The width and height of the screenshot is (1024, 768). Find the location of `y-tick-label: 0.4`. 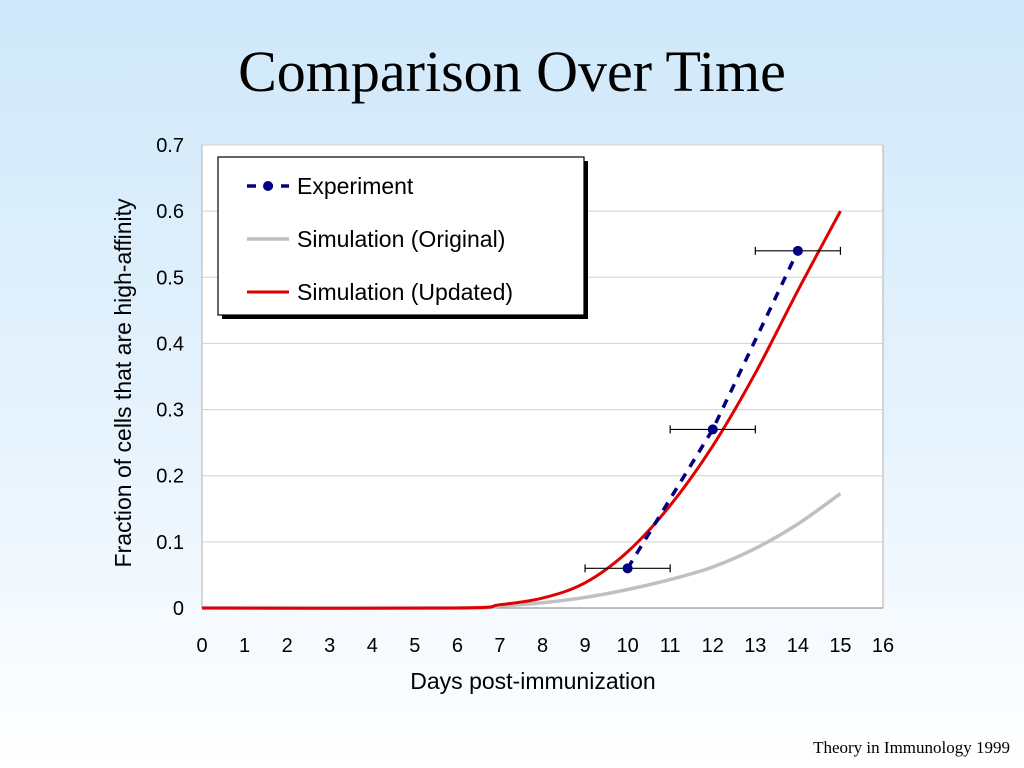

y-tick-label: 0.4 is located at coordinates (170, 344).